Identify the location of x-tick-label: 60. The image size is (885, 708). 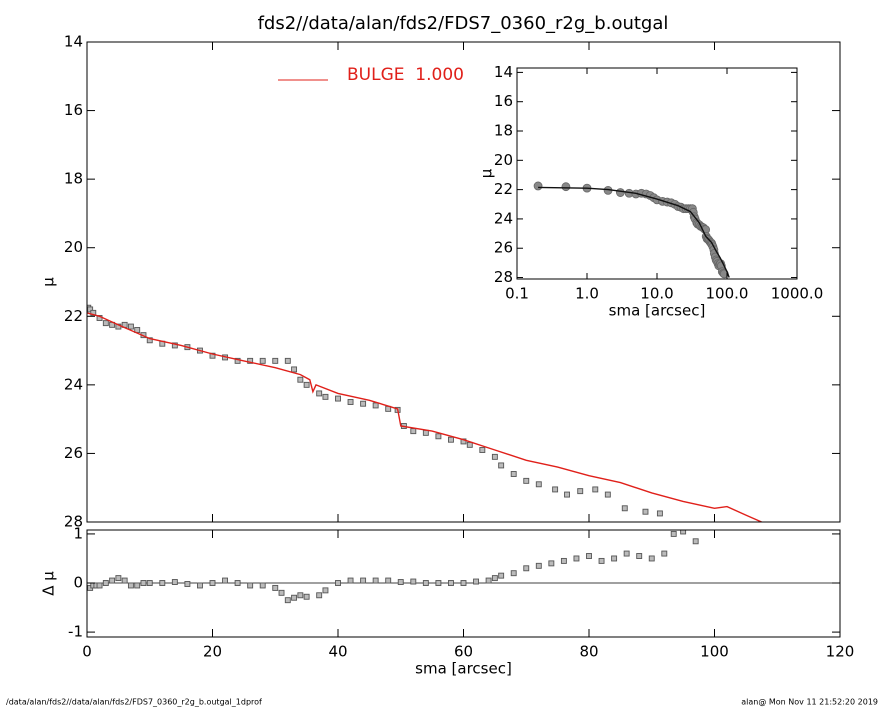
(463, 652).